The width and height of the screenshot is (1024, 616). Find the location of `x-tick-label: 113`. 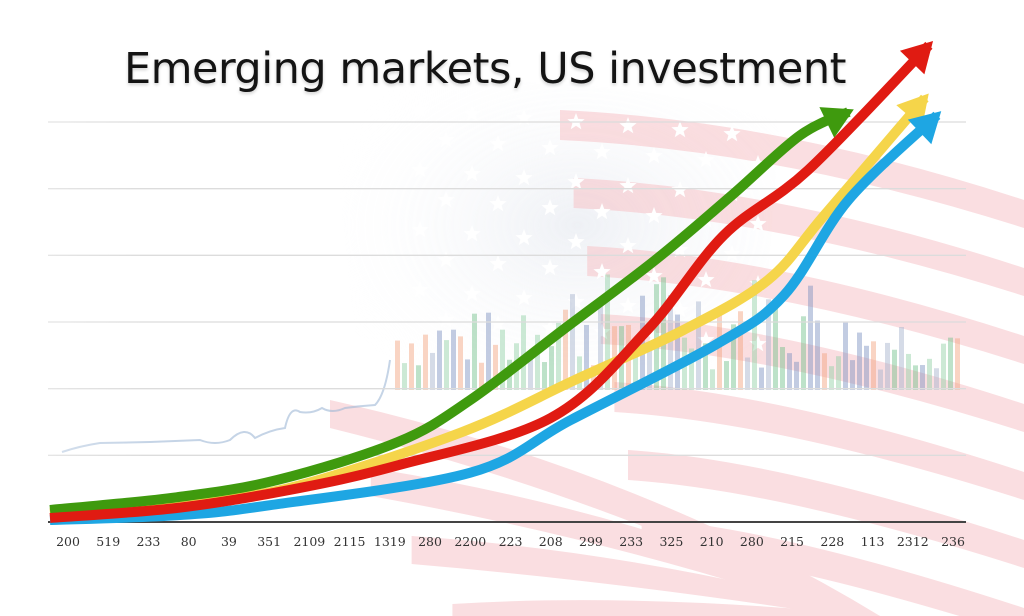

x-tick-label: 113 is located at coordinates (872, 541).